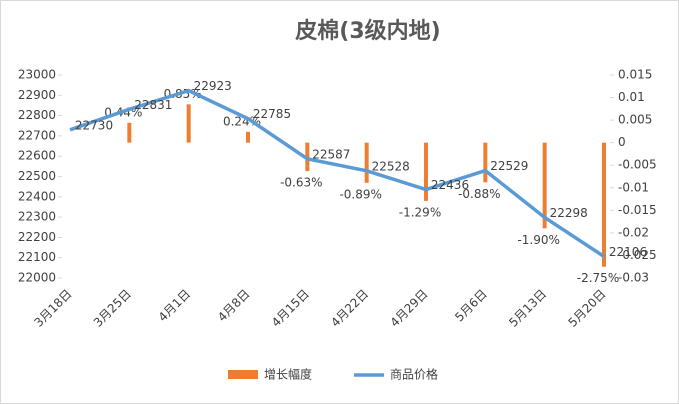 The image size is (679, 404). Describe the element at coordinates (628, 252) in the screenshot. I see `line-value-label: 22106` at that location.